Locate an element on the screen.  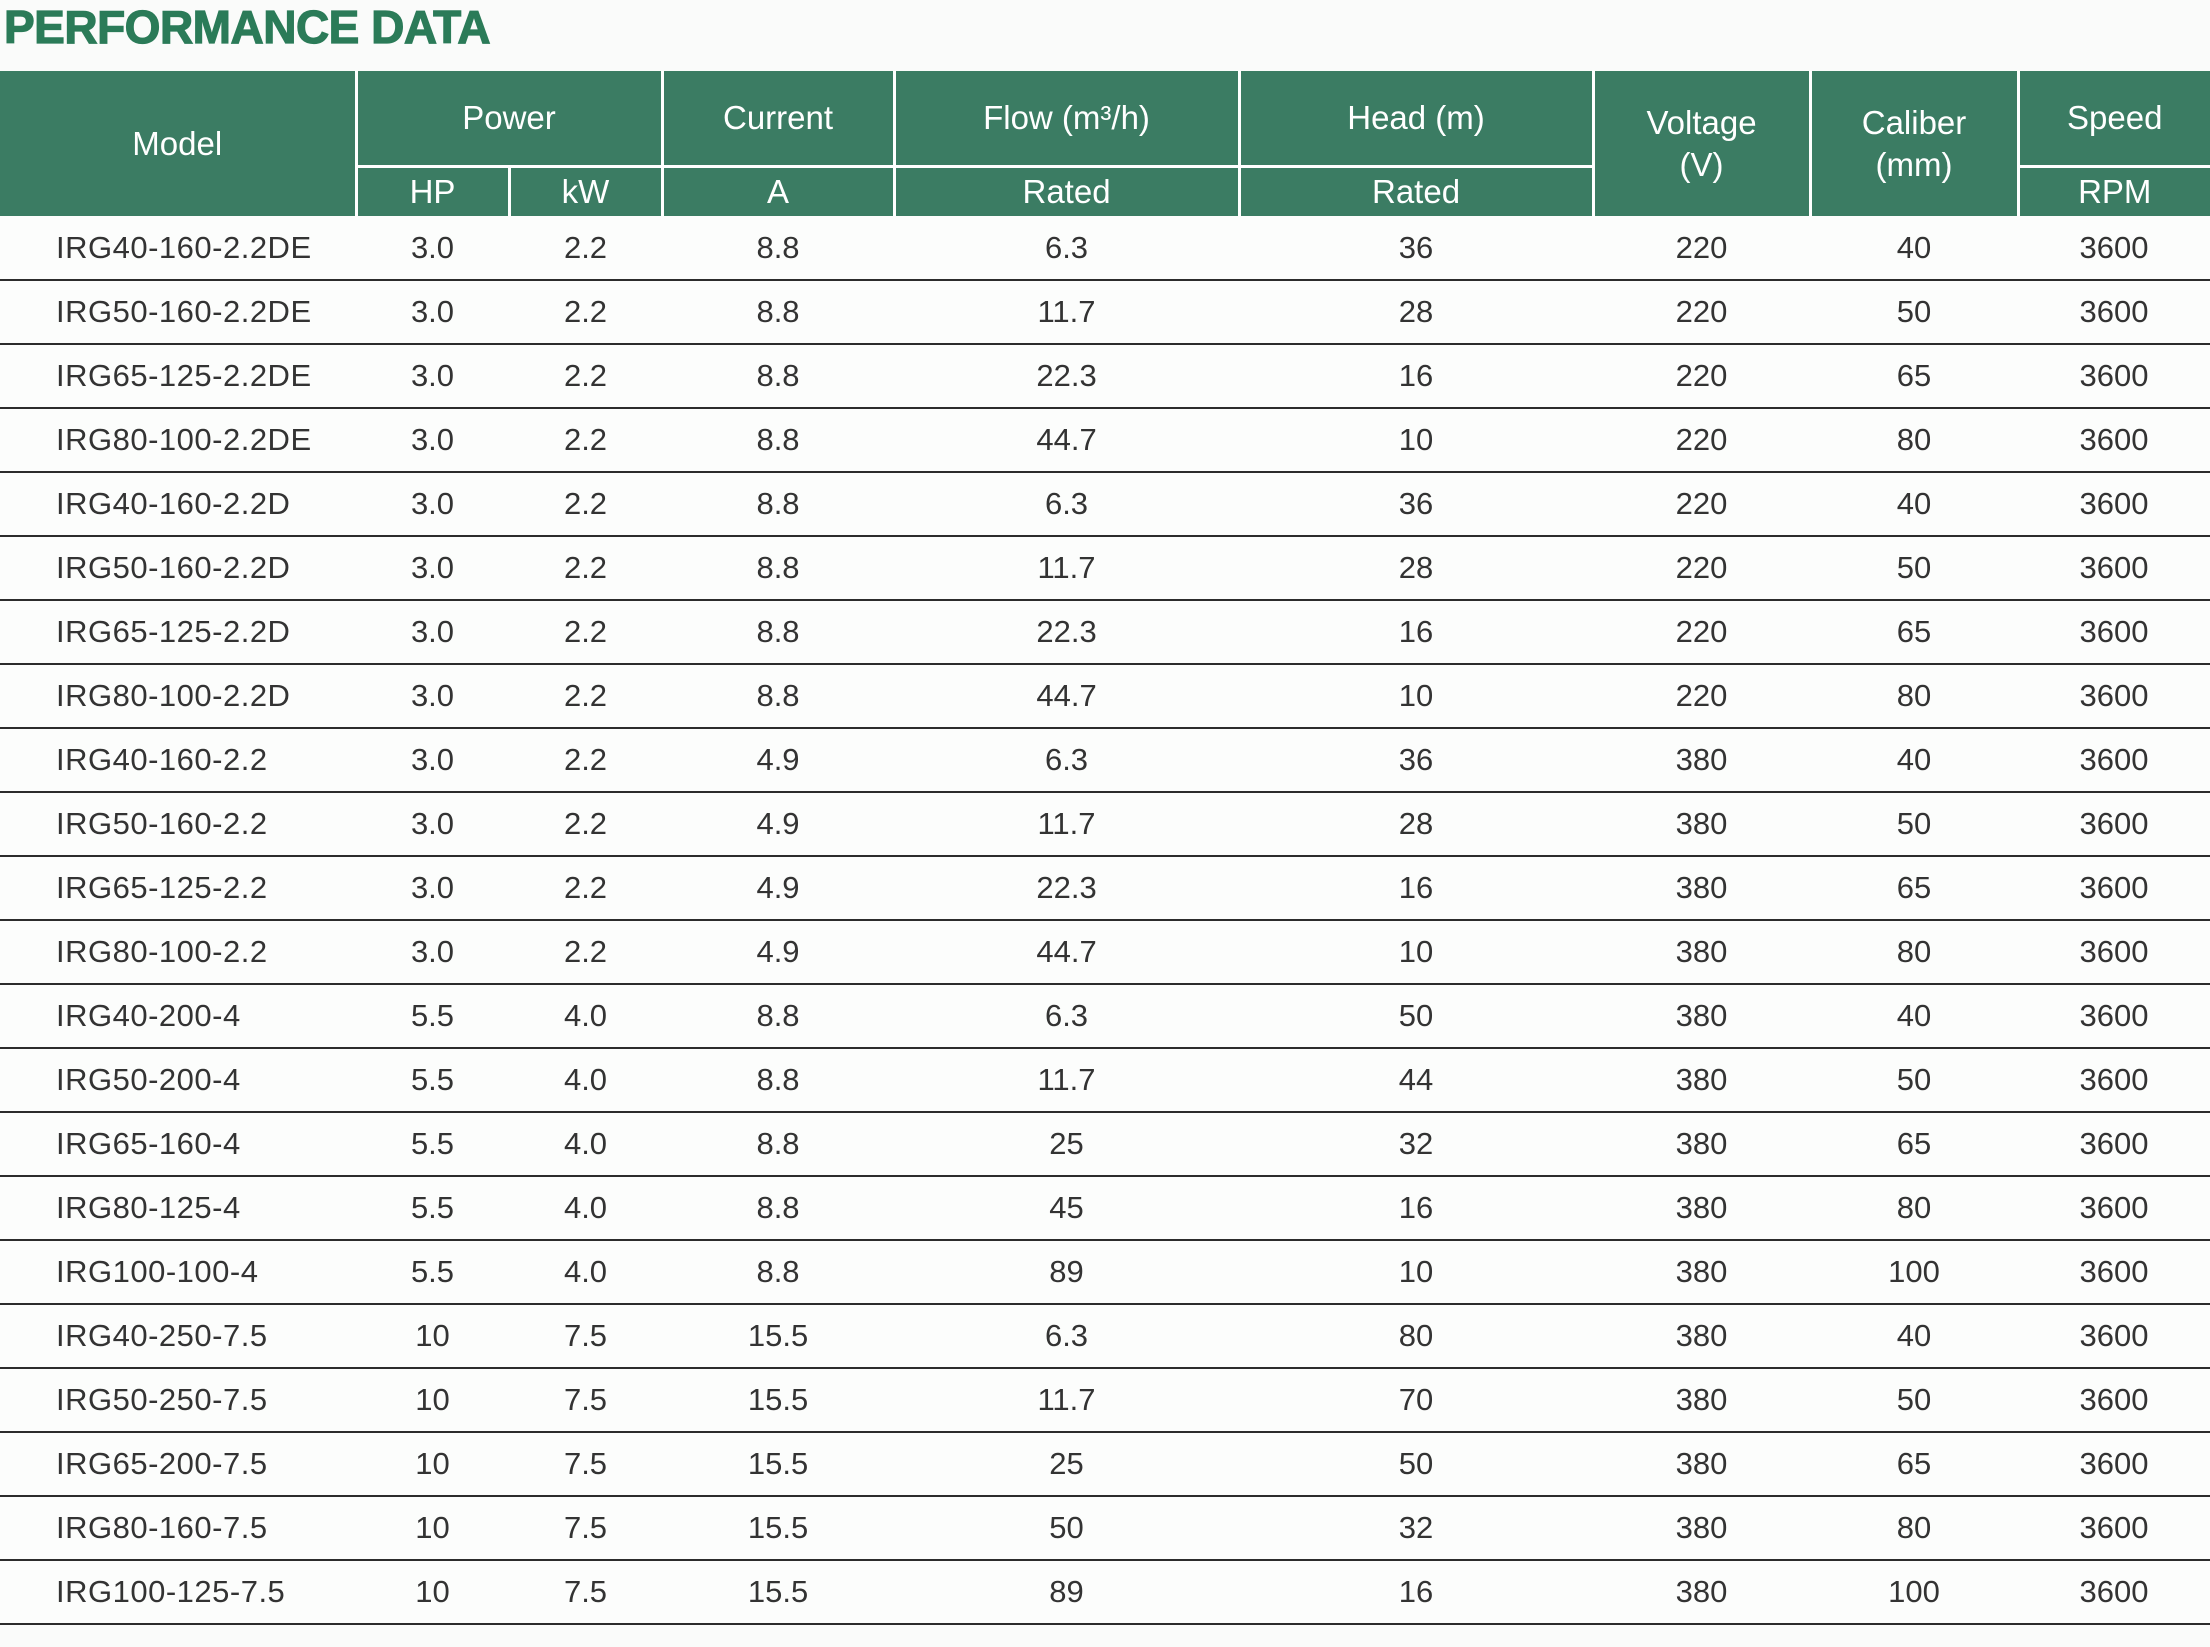
cell-flow-rated: 44.7 is located at coordinates (1067, 952).